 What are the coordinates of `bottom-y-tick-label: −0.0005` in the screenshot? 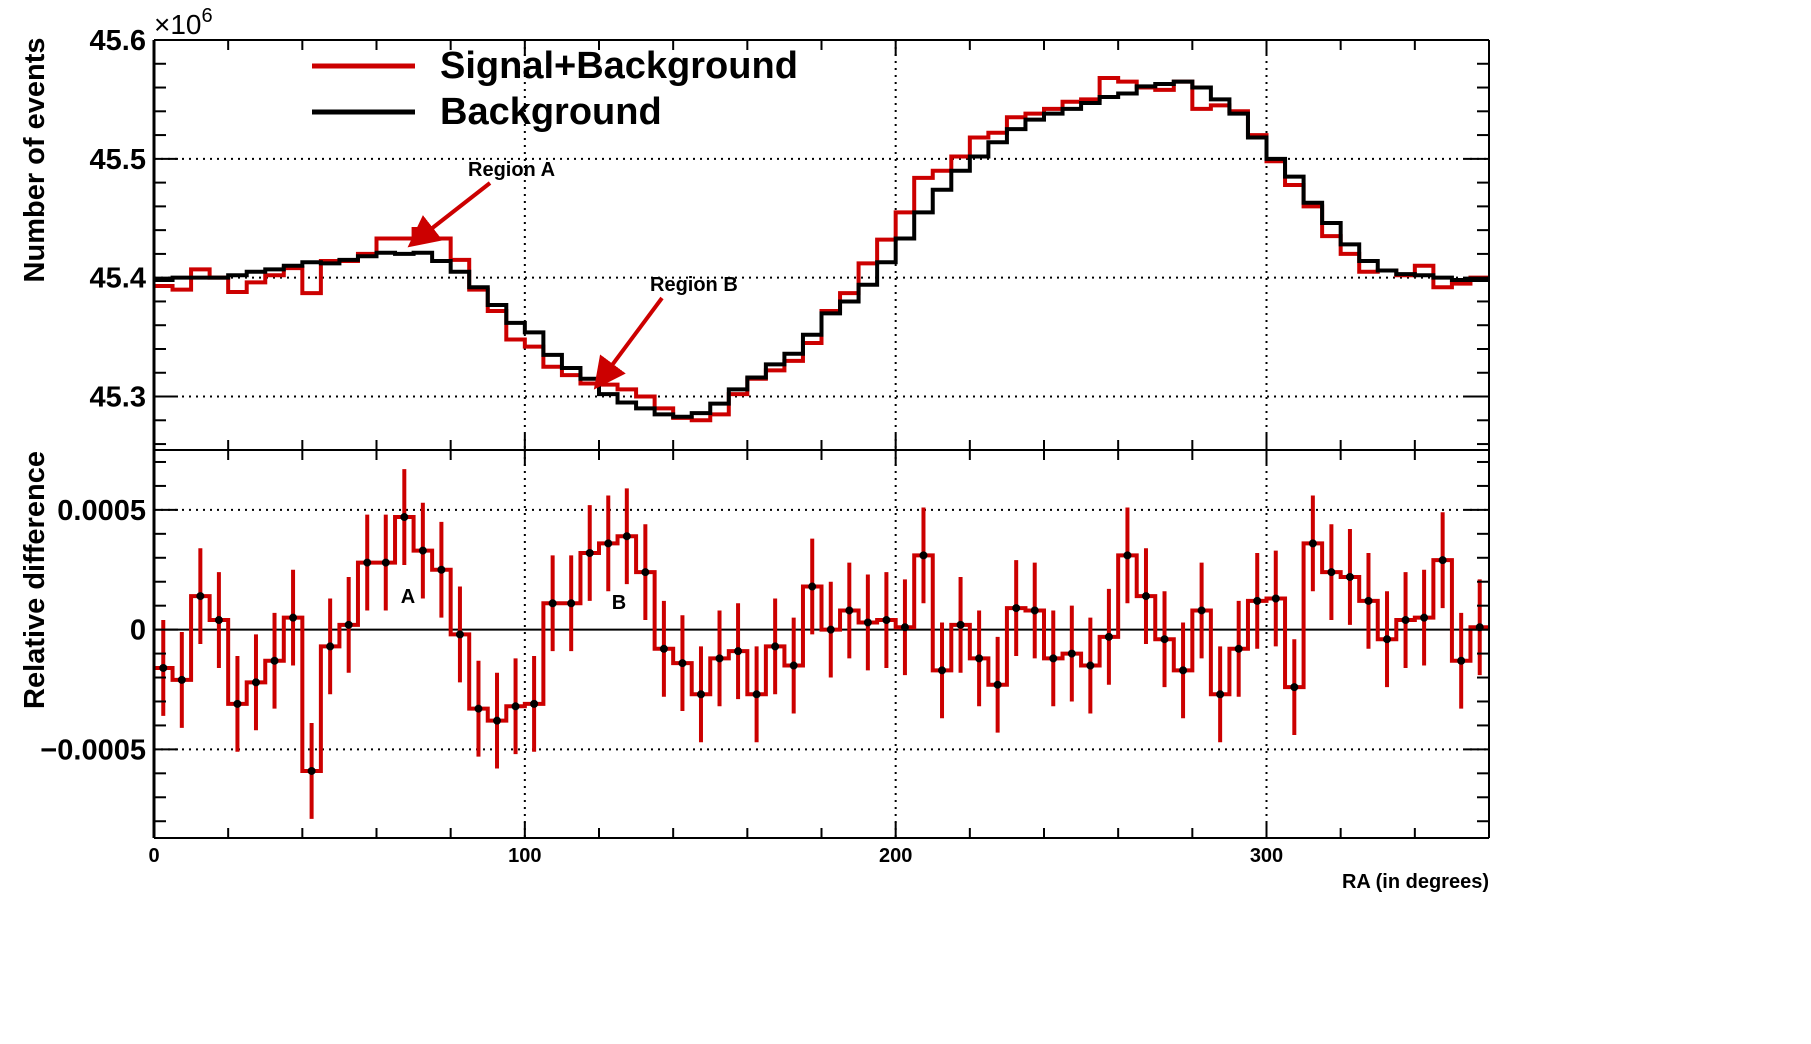 It's located at (93, 750).